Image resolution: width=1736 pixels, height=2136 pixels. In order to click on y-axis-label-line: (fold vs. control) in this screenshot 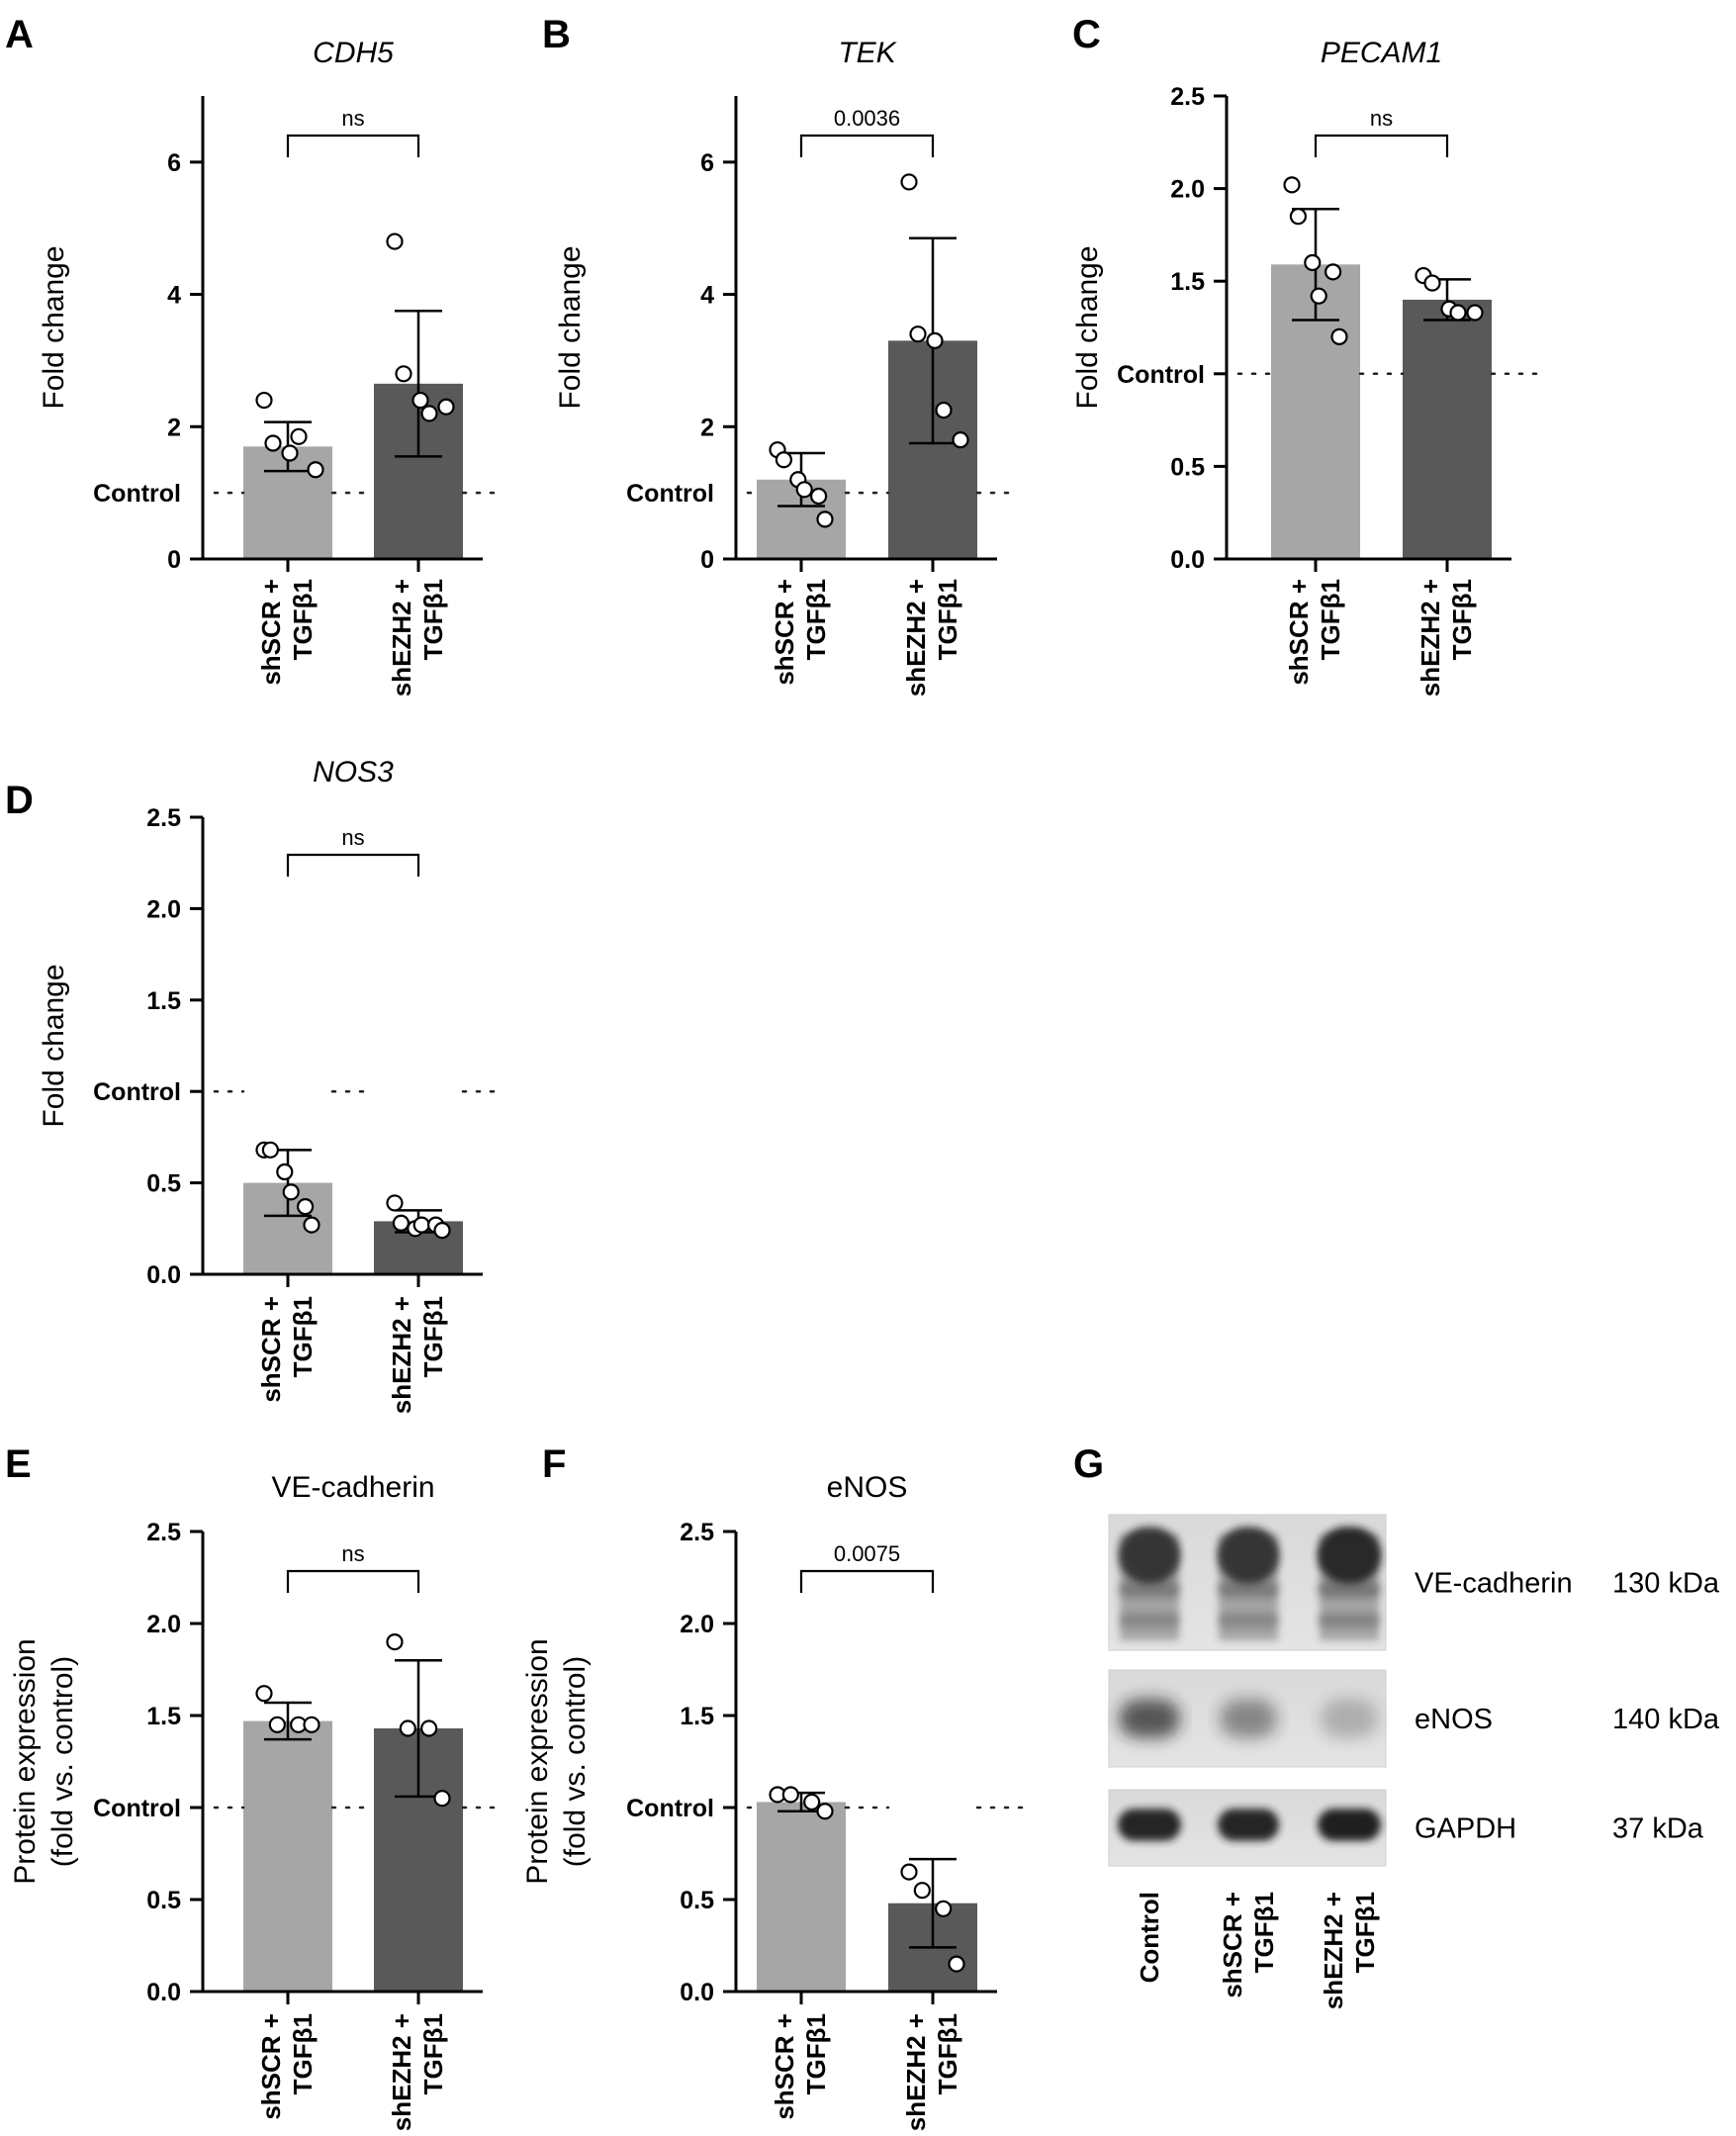, I will do `click(62, 1761)`.